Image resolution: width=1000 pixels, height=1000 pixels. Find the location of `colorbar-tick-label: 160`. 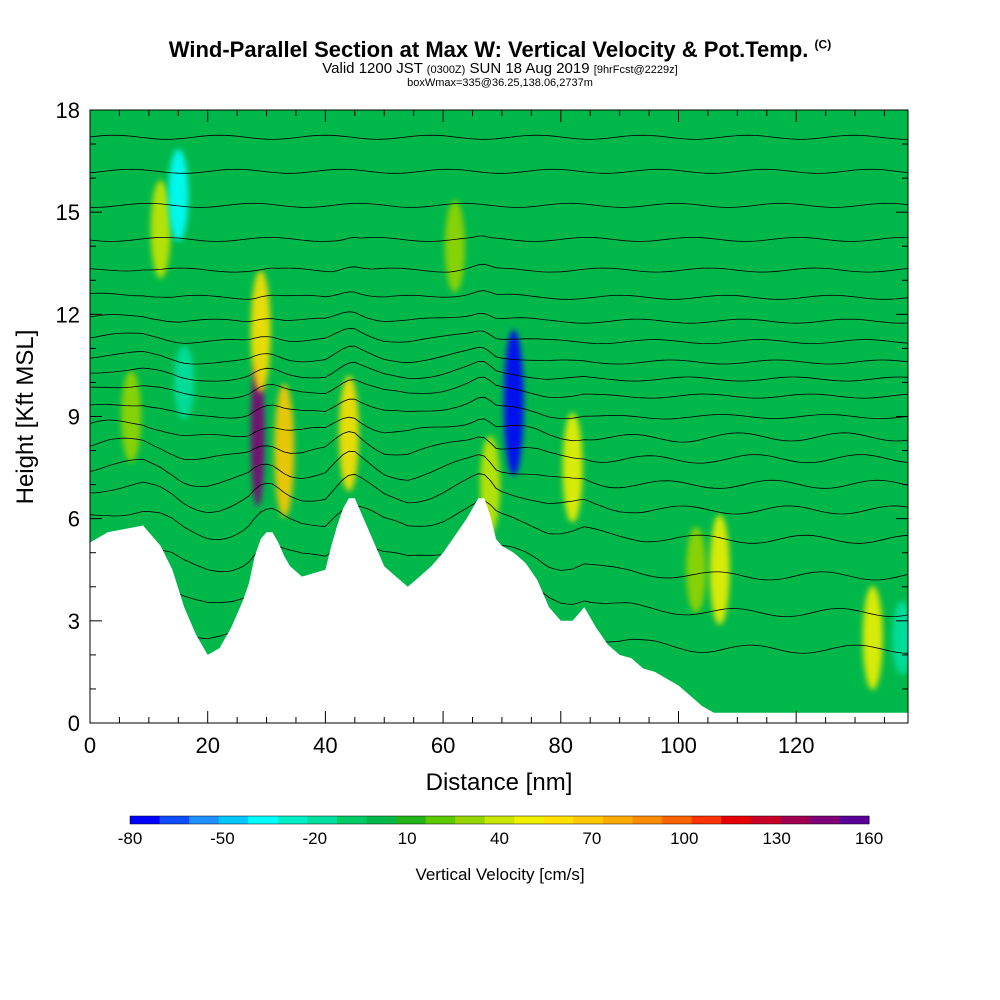

colorbar-tick-label: 160 is located at coordinates (869, 838).